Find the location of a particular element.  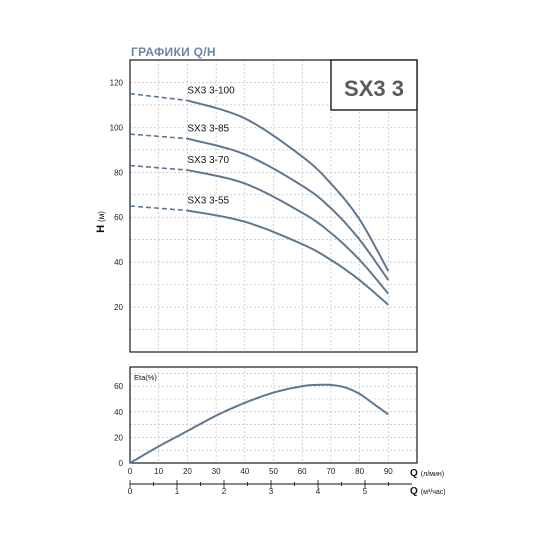

y-axis-label-main: H is located at coordinates (101, 229).